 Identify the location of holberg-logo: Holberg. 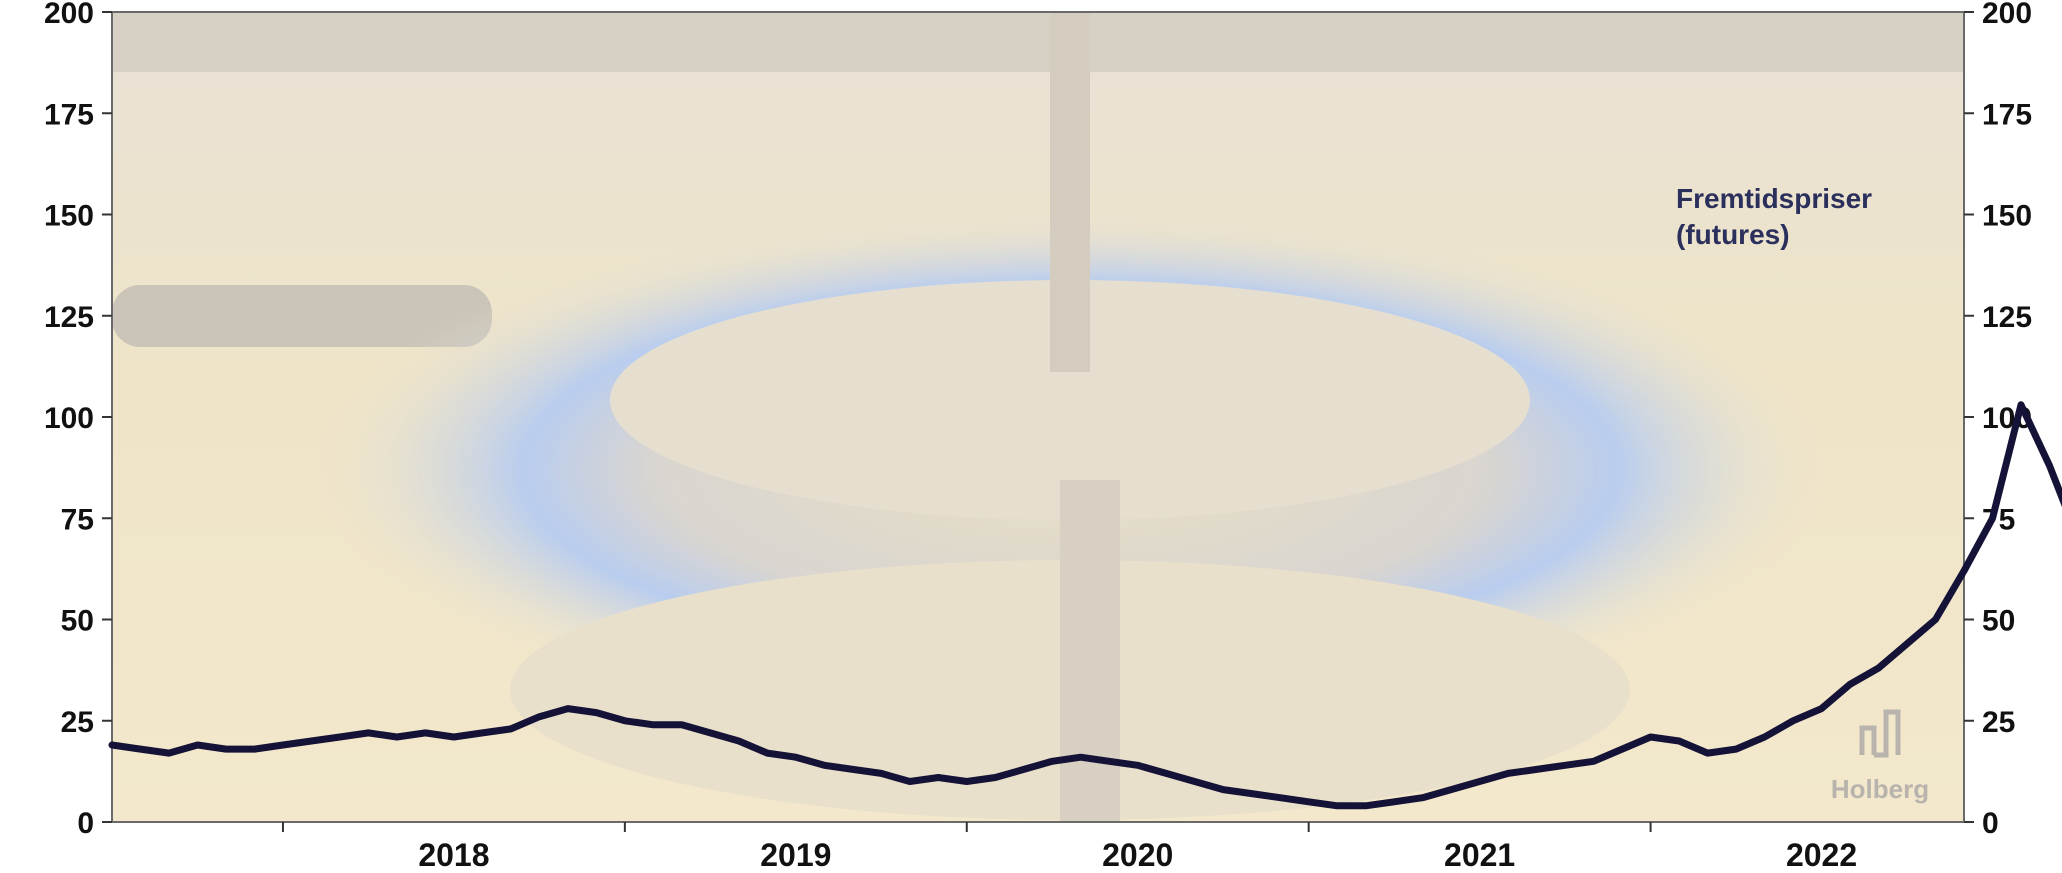
(1880, 756).